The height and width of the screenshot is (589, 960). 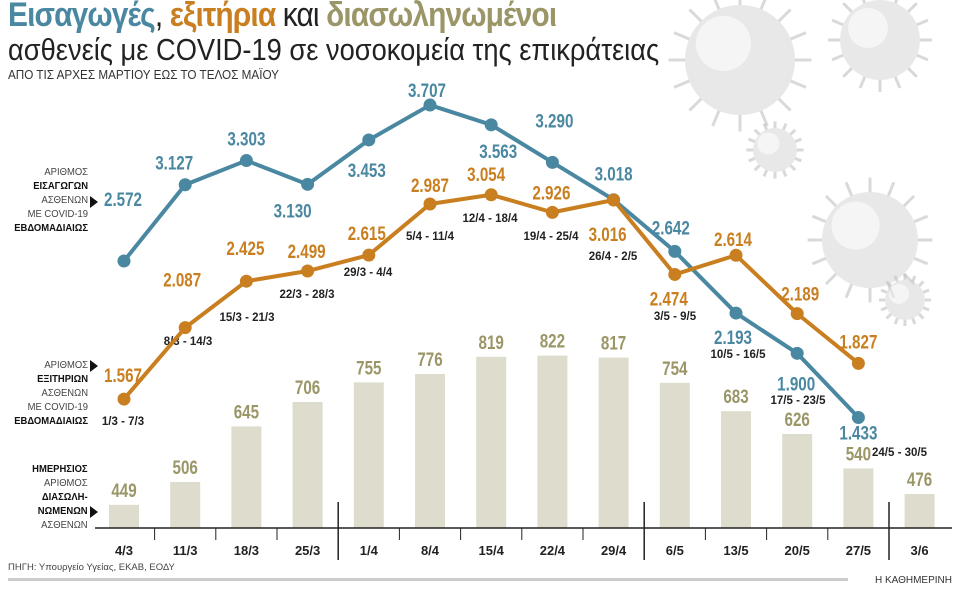 What do you see at coordinates (669, 299) in the screenshot?
I see `data-value-label: 2.474` at bounding box center [669, 299].